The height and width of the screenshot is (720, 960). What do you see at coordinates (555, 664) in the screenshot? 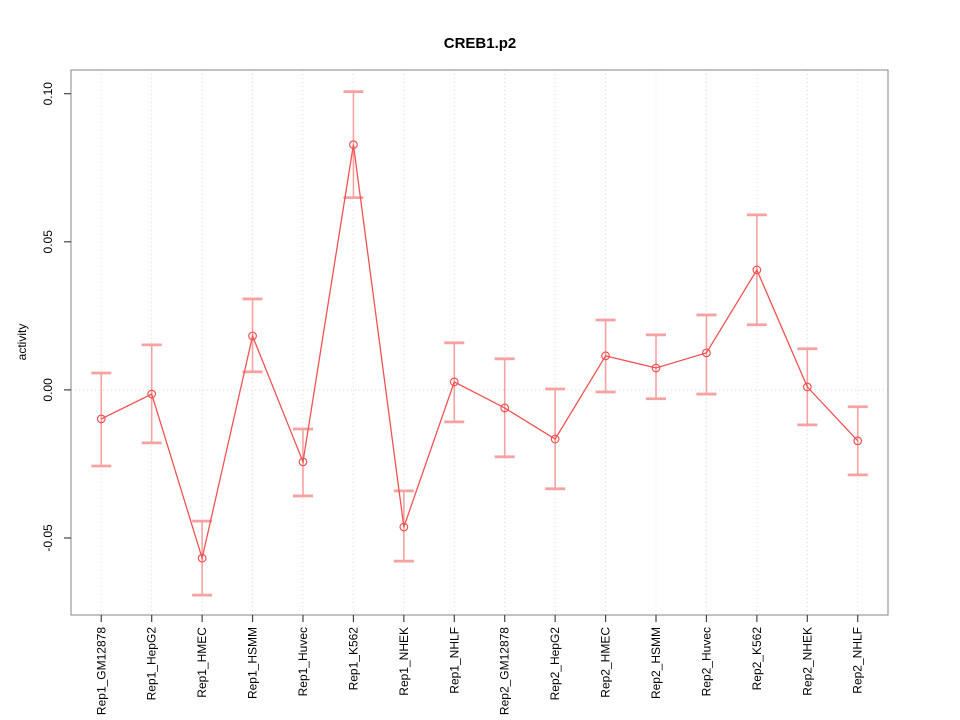
I see `x-tick-label: Rep2_HepG2` at bounding box center [555, 664].